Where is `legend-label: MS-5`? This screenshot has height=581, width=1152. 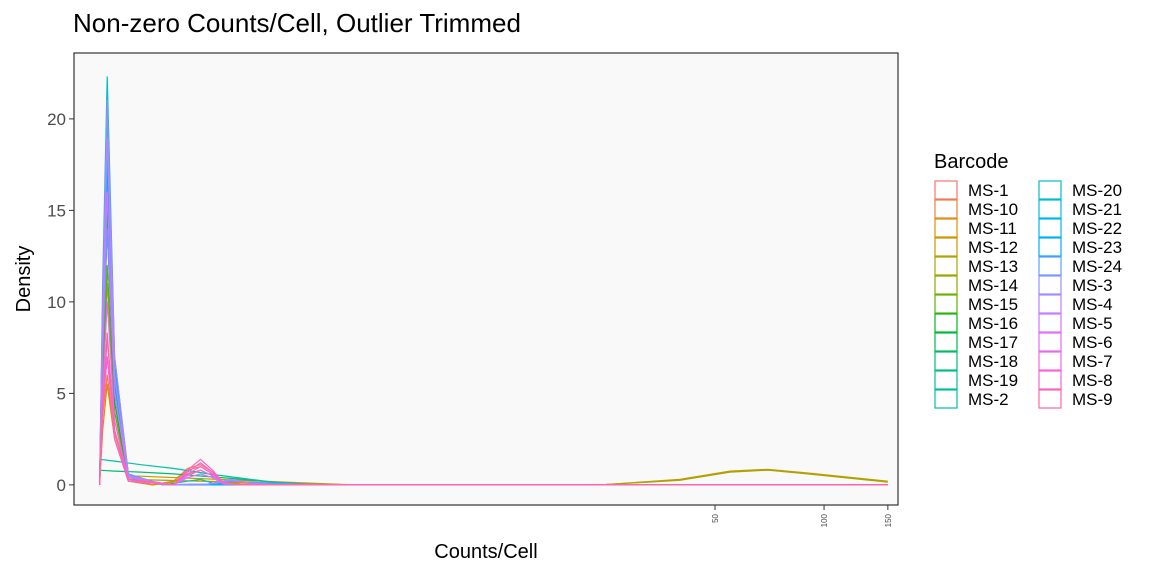
legend-label: MS-5 is located at coordinates (1092, 323).